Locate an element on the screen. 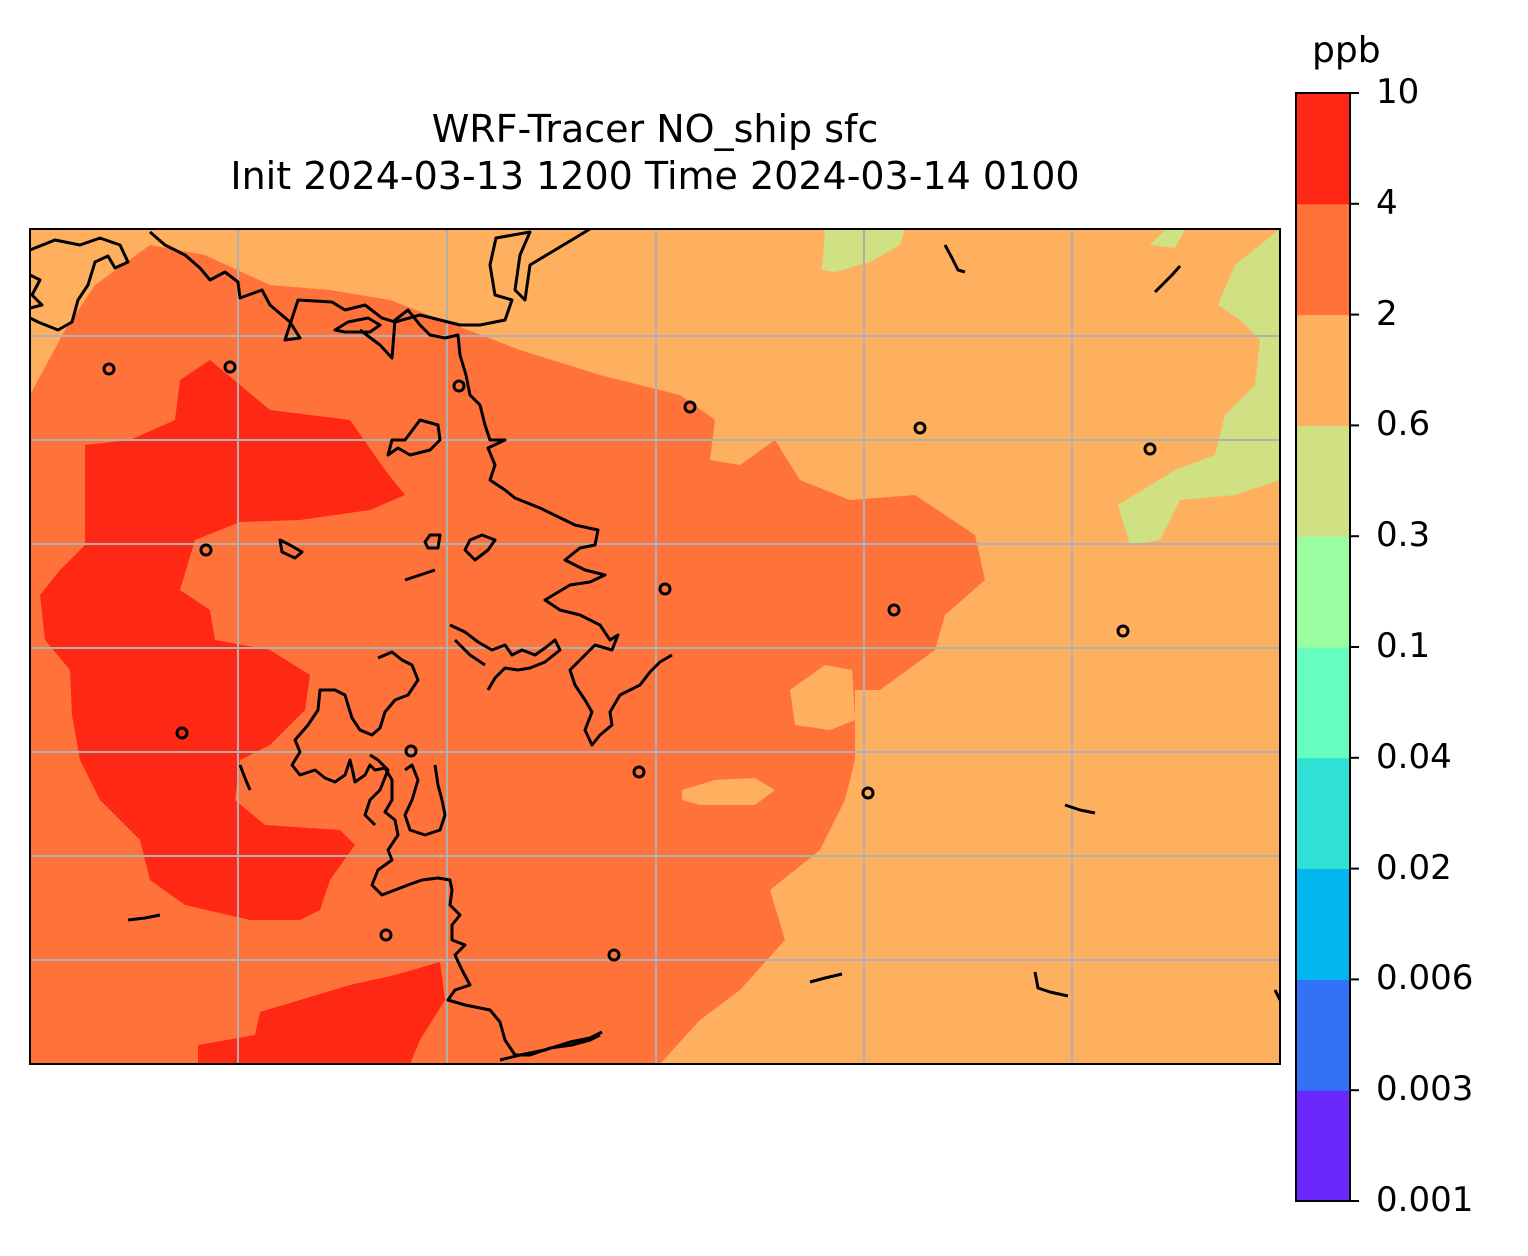  region-0.6-2-hole-2 is located at coordinates (728, 791).